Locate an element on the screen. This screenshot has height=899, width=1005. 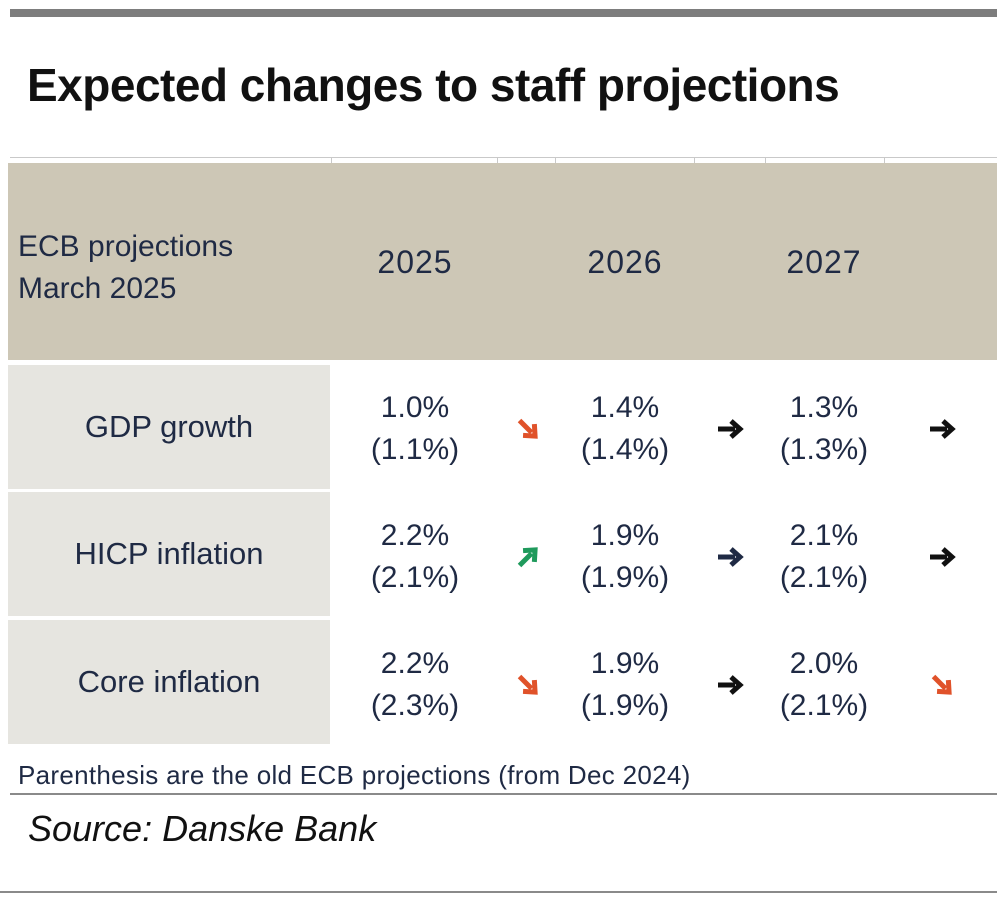
header-label-line2: March 2025 is located at coordinates (97, 288).